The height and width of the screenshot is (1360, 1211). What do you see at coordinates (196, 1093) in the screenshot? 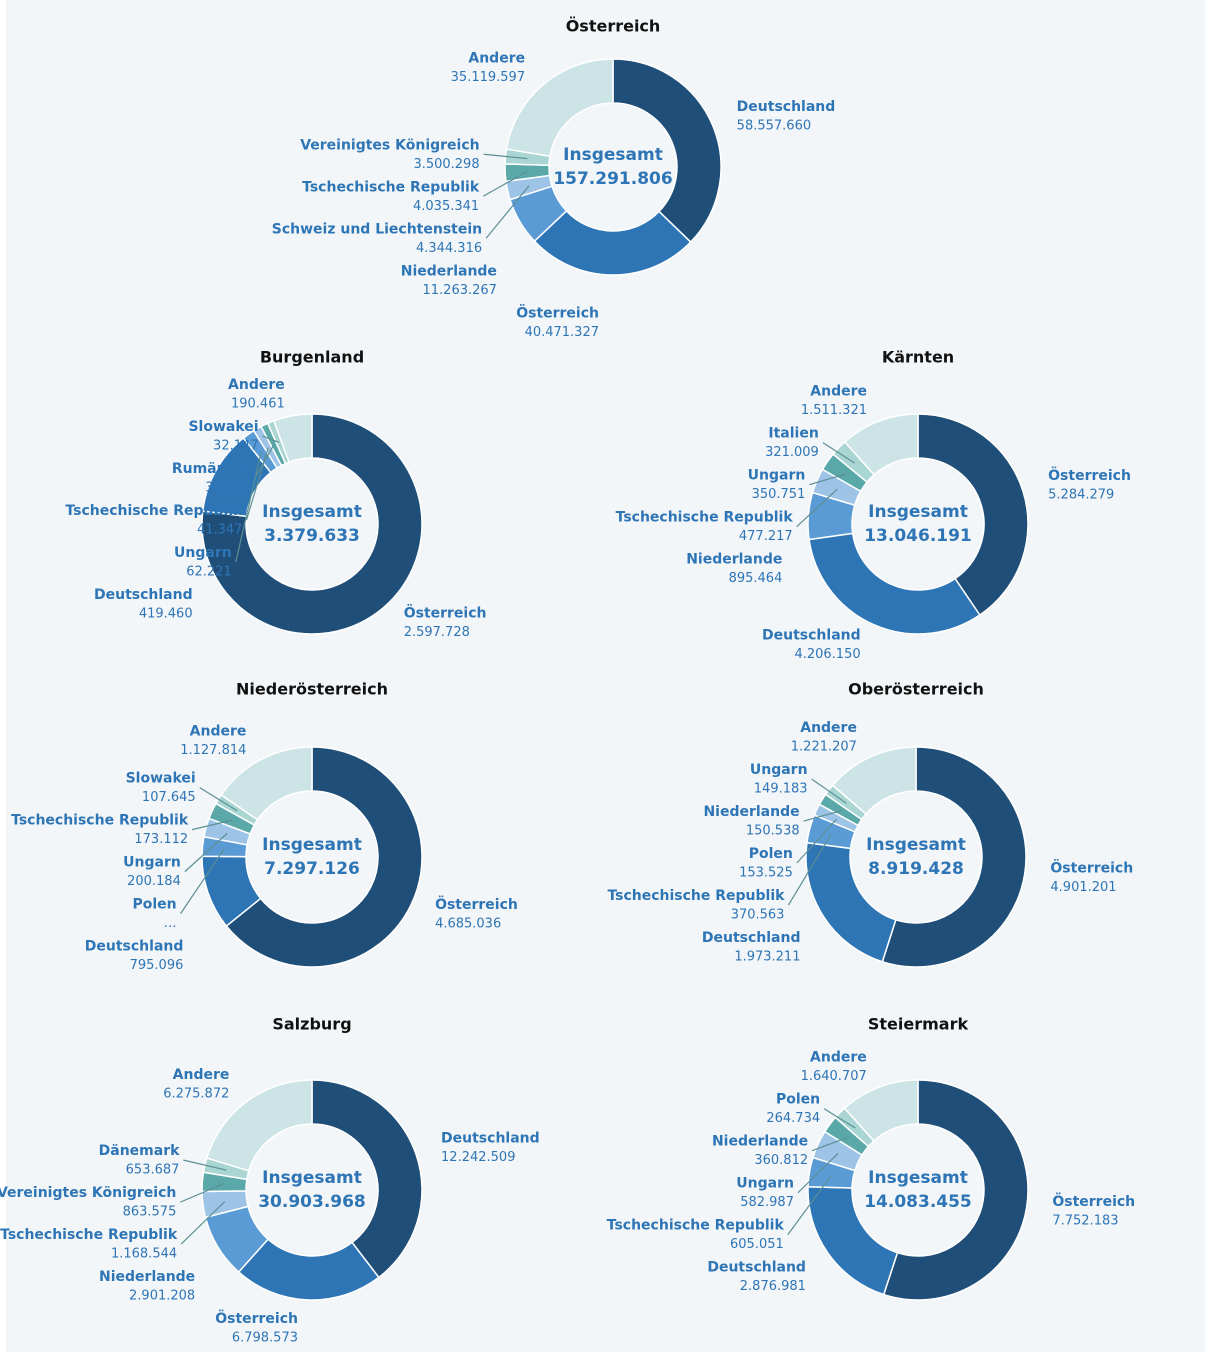
I see `slice-value: 6.275.872` at bounding box center [196, 1093].